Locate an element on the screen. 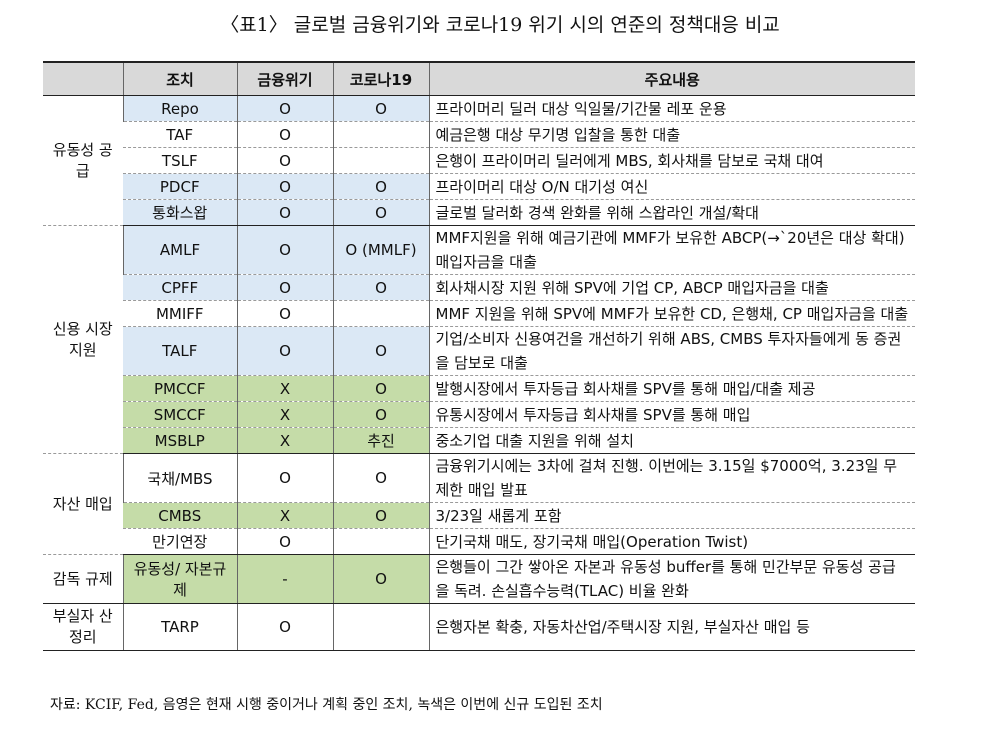 The image size is (1000, 730). description-cell: 유통시장에서 투자등급 회사채를 SPV를 통해 매입 is located at coordinates (671, 414).